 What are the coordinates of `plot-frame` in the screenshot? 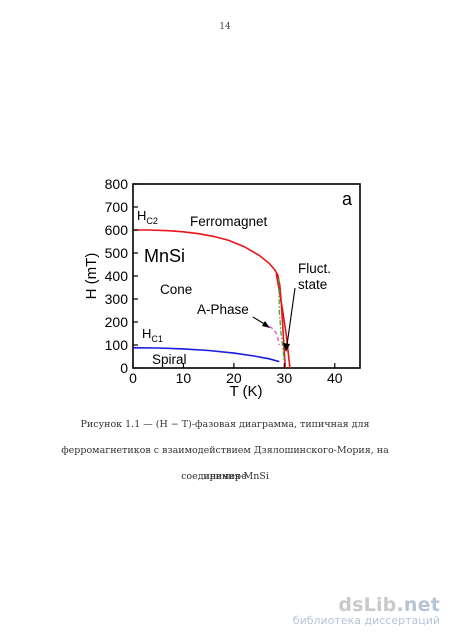 It's located at (246, 276).